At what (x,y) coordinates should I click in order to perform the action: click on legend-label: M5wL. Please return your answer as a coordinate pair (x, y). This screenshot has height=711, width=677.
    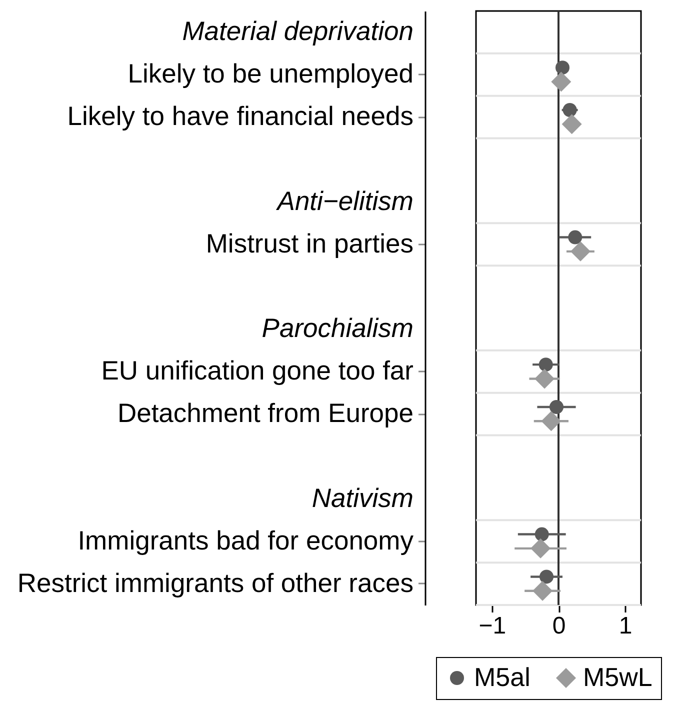
    Looking at the image, I should click on (617, 677).